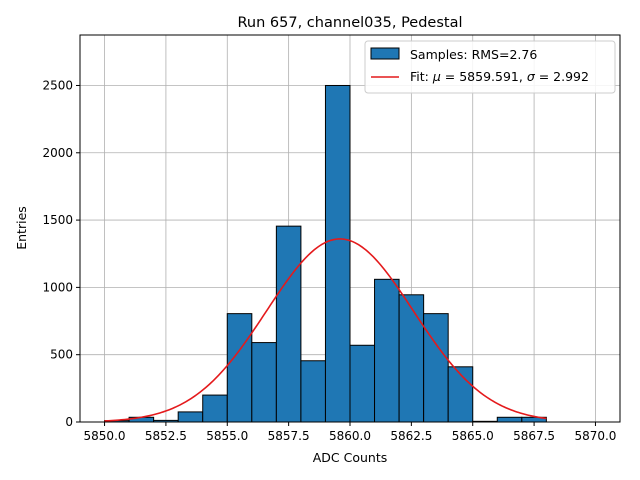 The width and height of the screenshot is (640, 480). Describe the element at coordinates (411, 436) in the screenshot. I see `x-tick-label: 5862.5` at that location.